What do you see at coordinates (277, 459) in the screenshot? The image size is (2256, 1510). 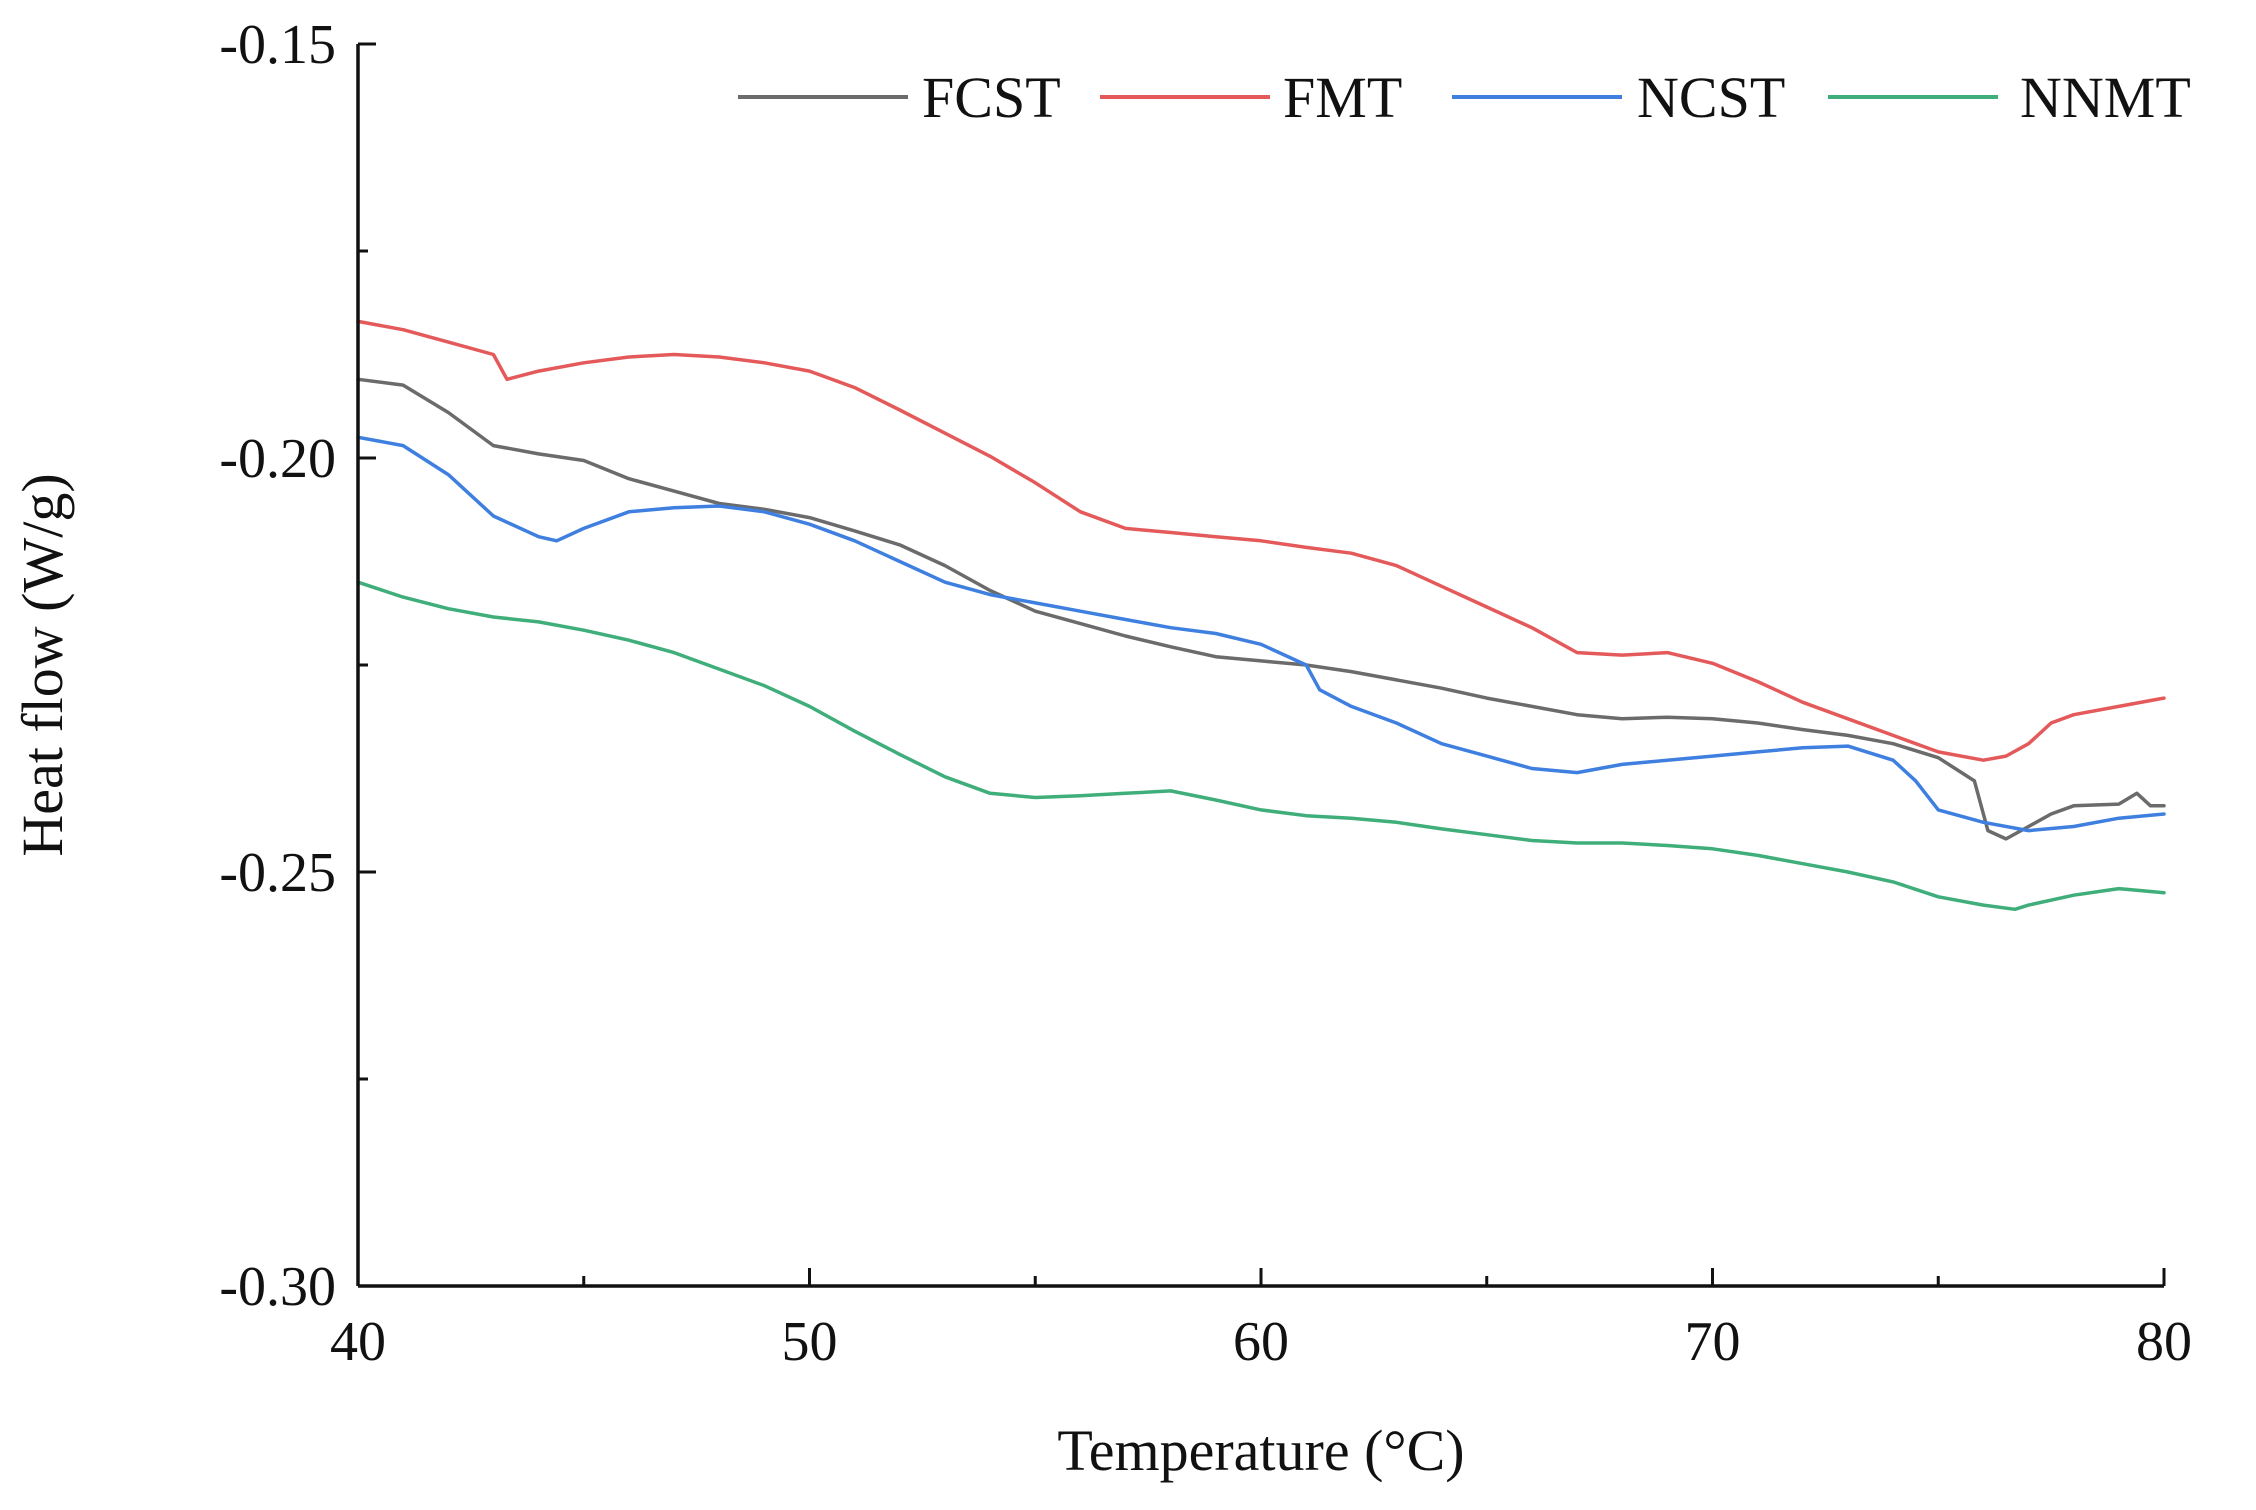 I see `y-tick-label: -0.20` at bounding box center [277, 459].